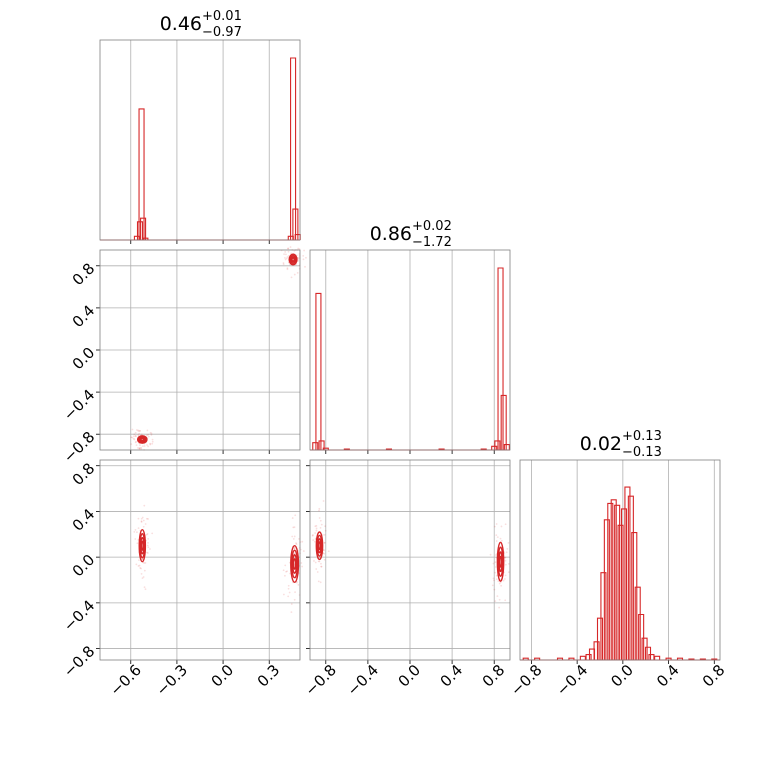 The height and width of the screenshot is (760, 760). I want to click on x-tick-label: −0.8, so click(526, 680).